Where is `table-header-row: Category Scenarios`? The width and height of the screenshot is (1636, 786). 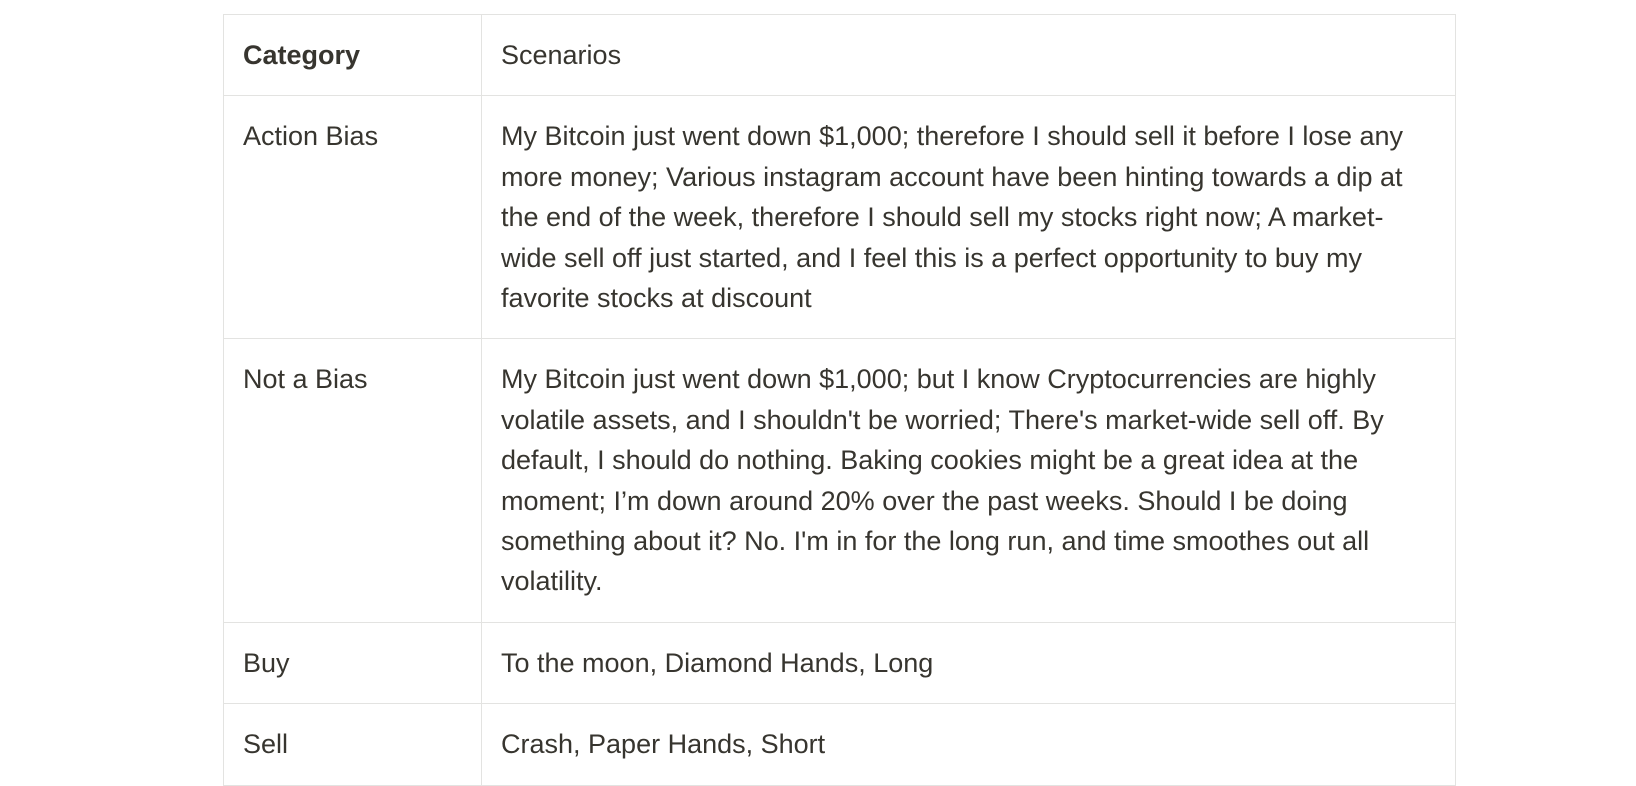
table-header-row: Category Scenarios is located at coordinates (839, 55).